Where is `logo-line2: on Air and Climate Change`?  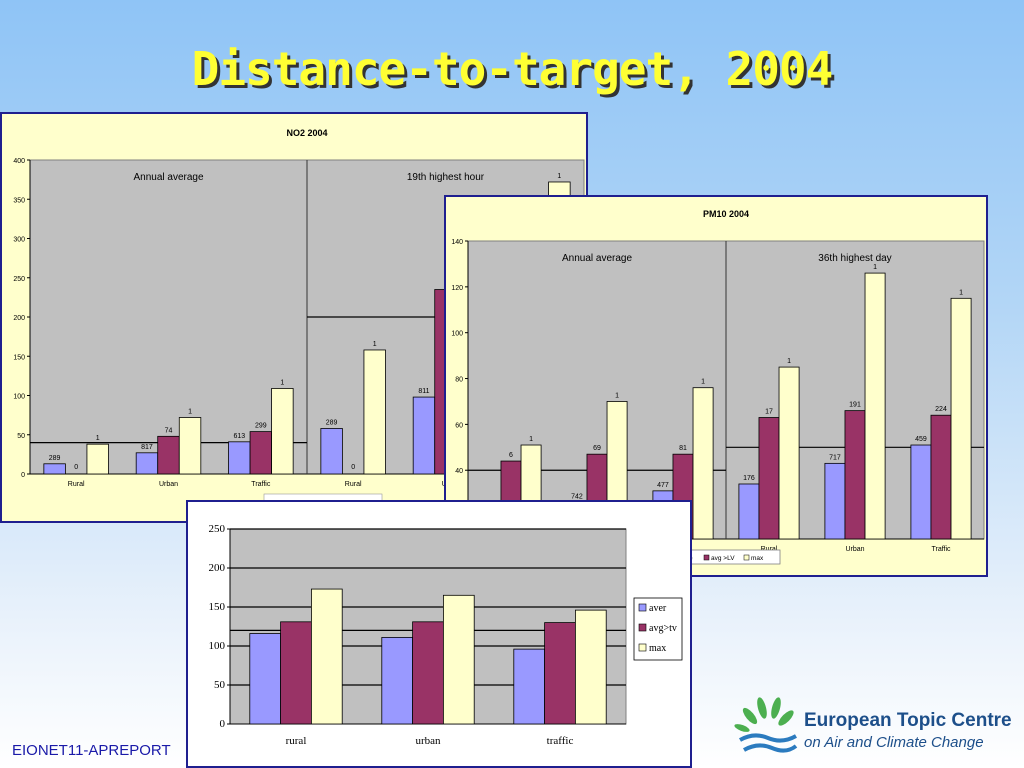 logo-line2: on Air and Climate Change is located at coordinates (894, 742).